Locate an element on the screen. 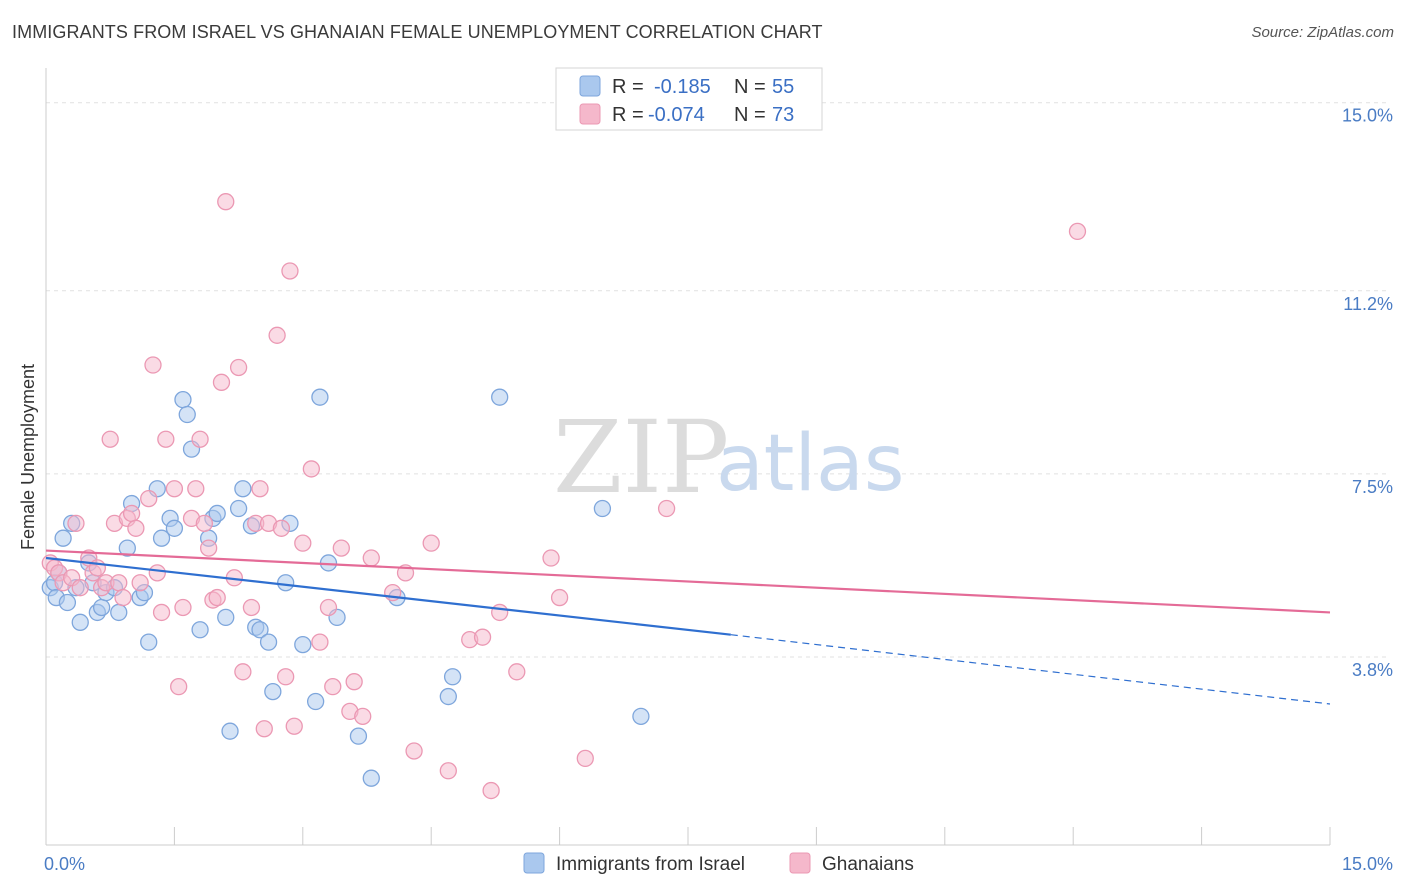 Image resolution: width=1406 pixels, height=892 pixels. watermark-zip: ZIP is located at coordinates (641, 457).